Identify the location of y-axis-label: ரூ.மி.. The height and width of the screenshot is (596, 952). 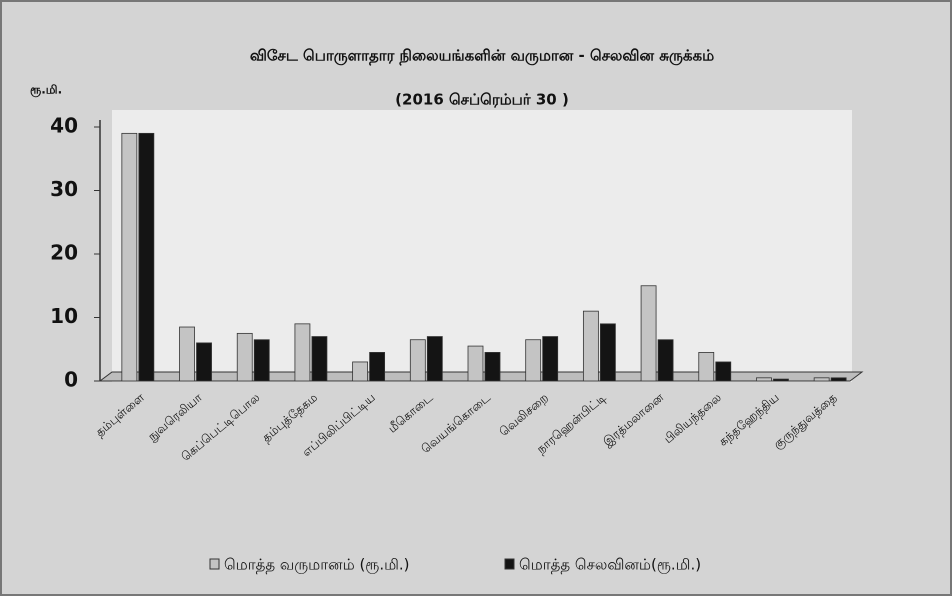
(46, 90).